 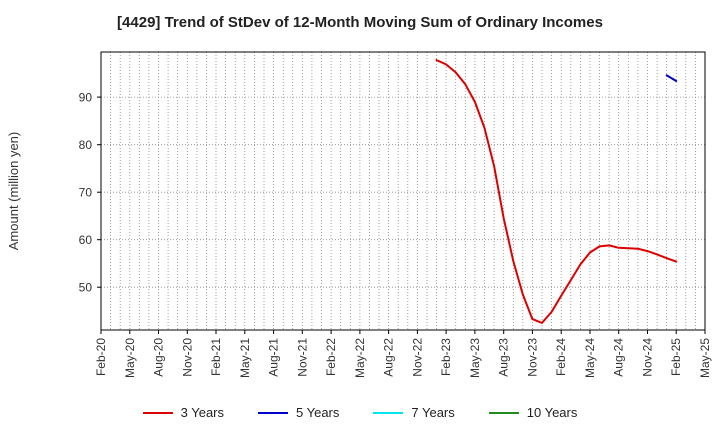 What do you see at coordinates (157, 412) in the screenshot?
I see `legend-swatch-3-years` at bounding box center [157, 412].